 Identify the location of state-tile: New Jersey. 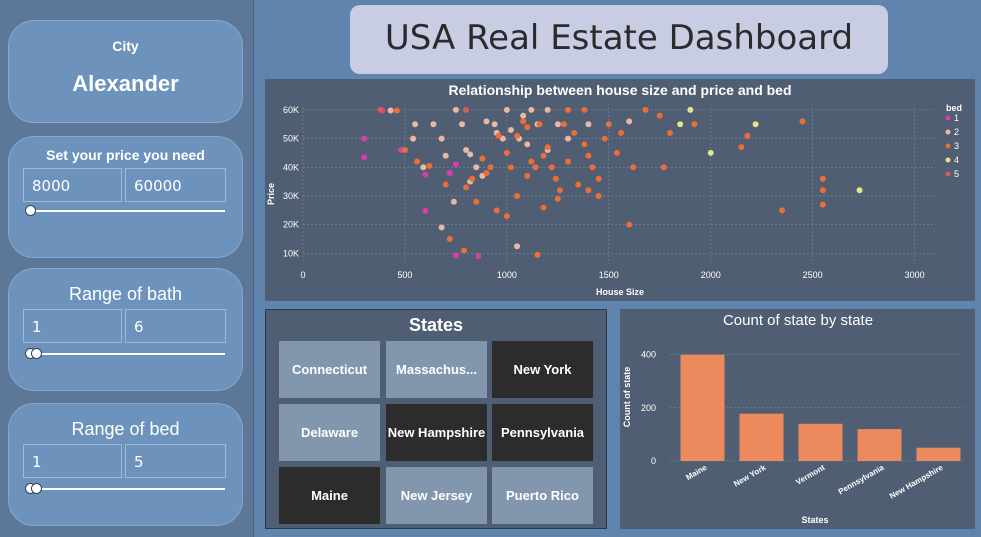
(436, 495).